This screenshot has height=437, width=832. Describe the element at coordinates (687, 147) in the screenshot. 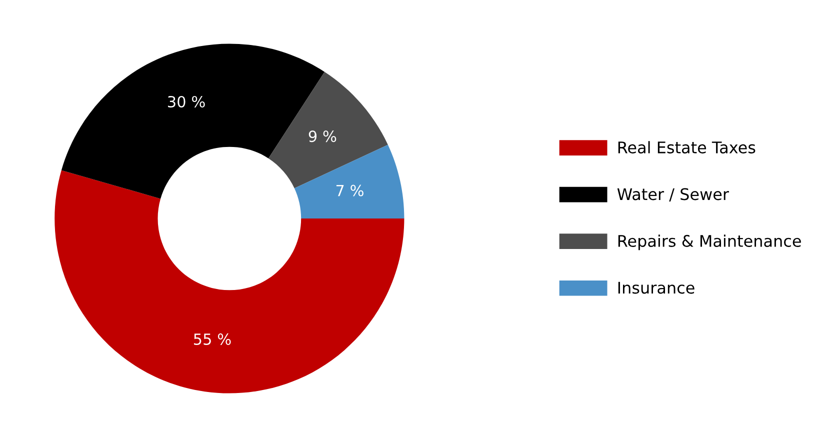

I see `legend-label: Real Estate Taxes` at that location.